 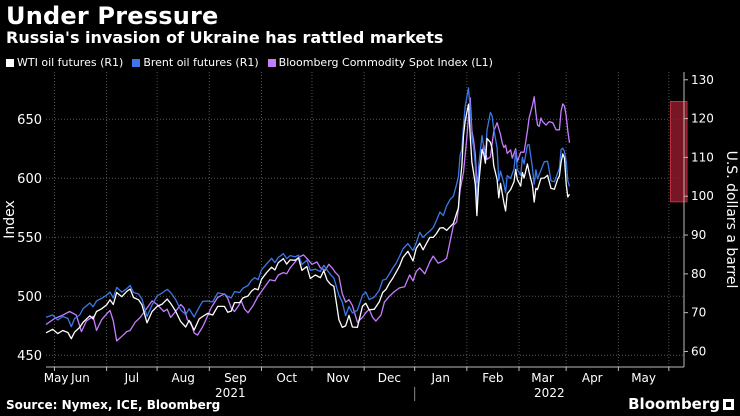 What do you see at coordinates (698, 313) in the screenshot?
I see `right-tick-label: 70` at bounding box center [698, 313].